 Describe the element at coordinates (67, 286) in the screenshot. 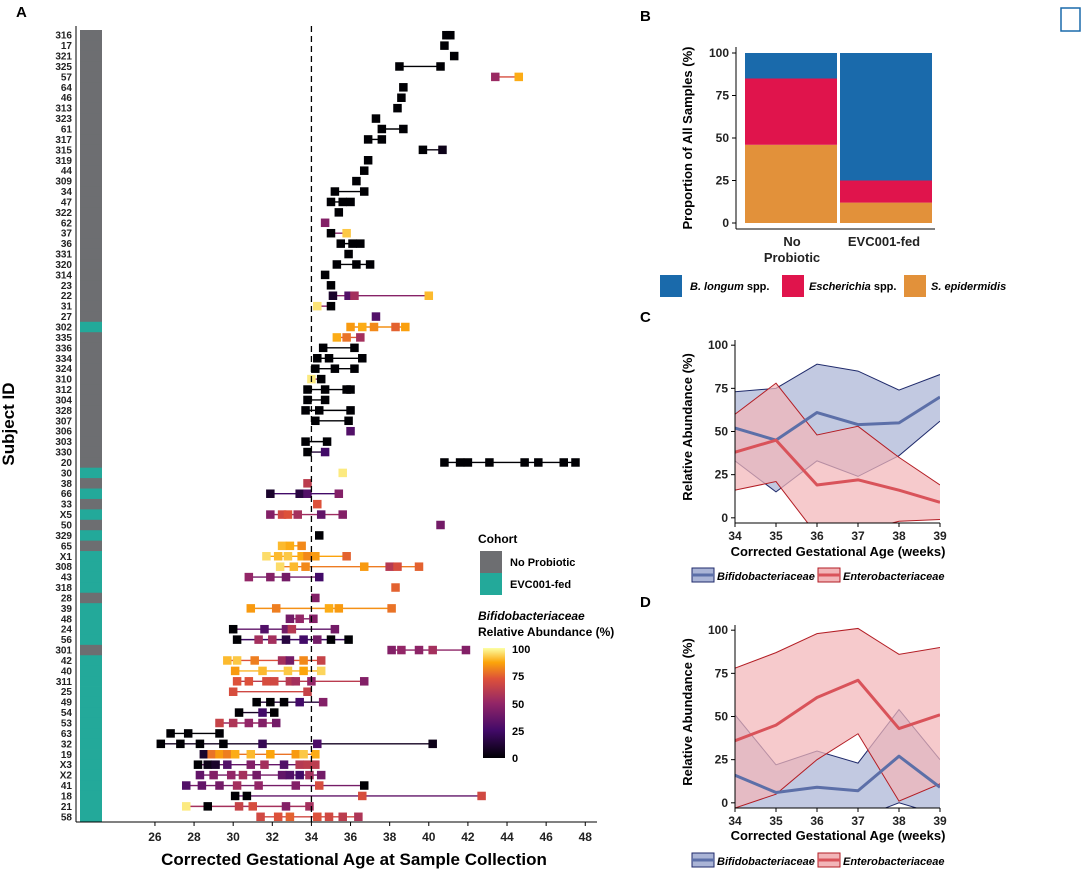

I see `subject-label-23: 23` at that location.